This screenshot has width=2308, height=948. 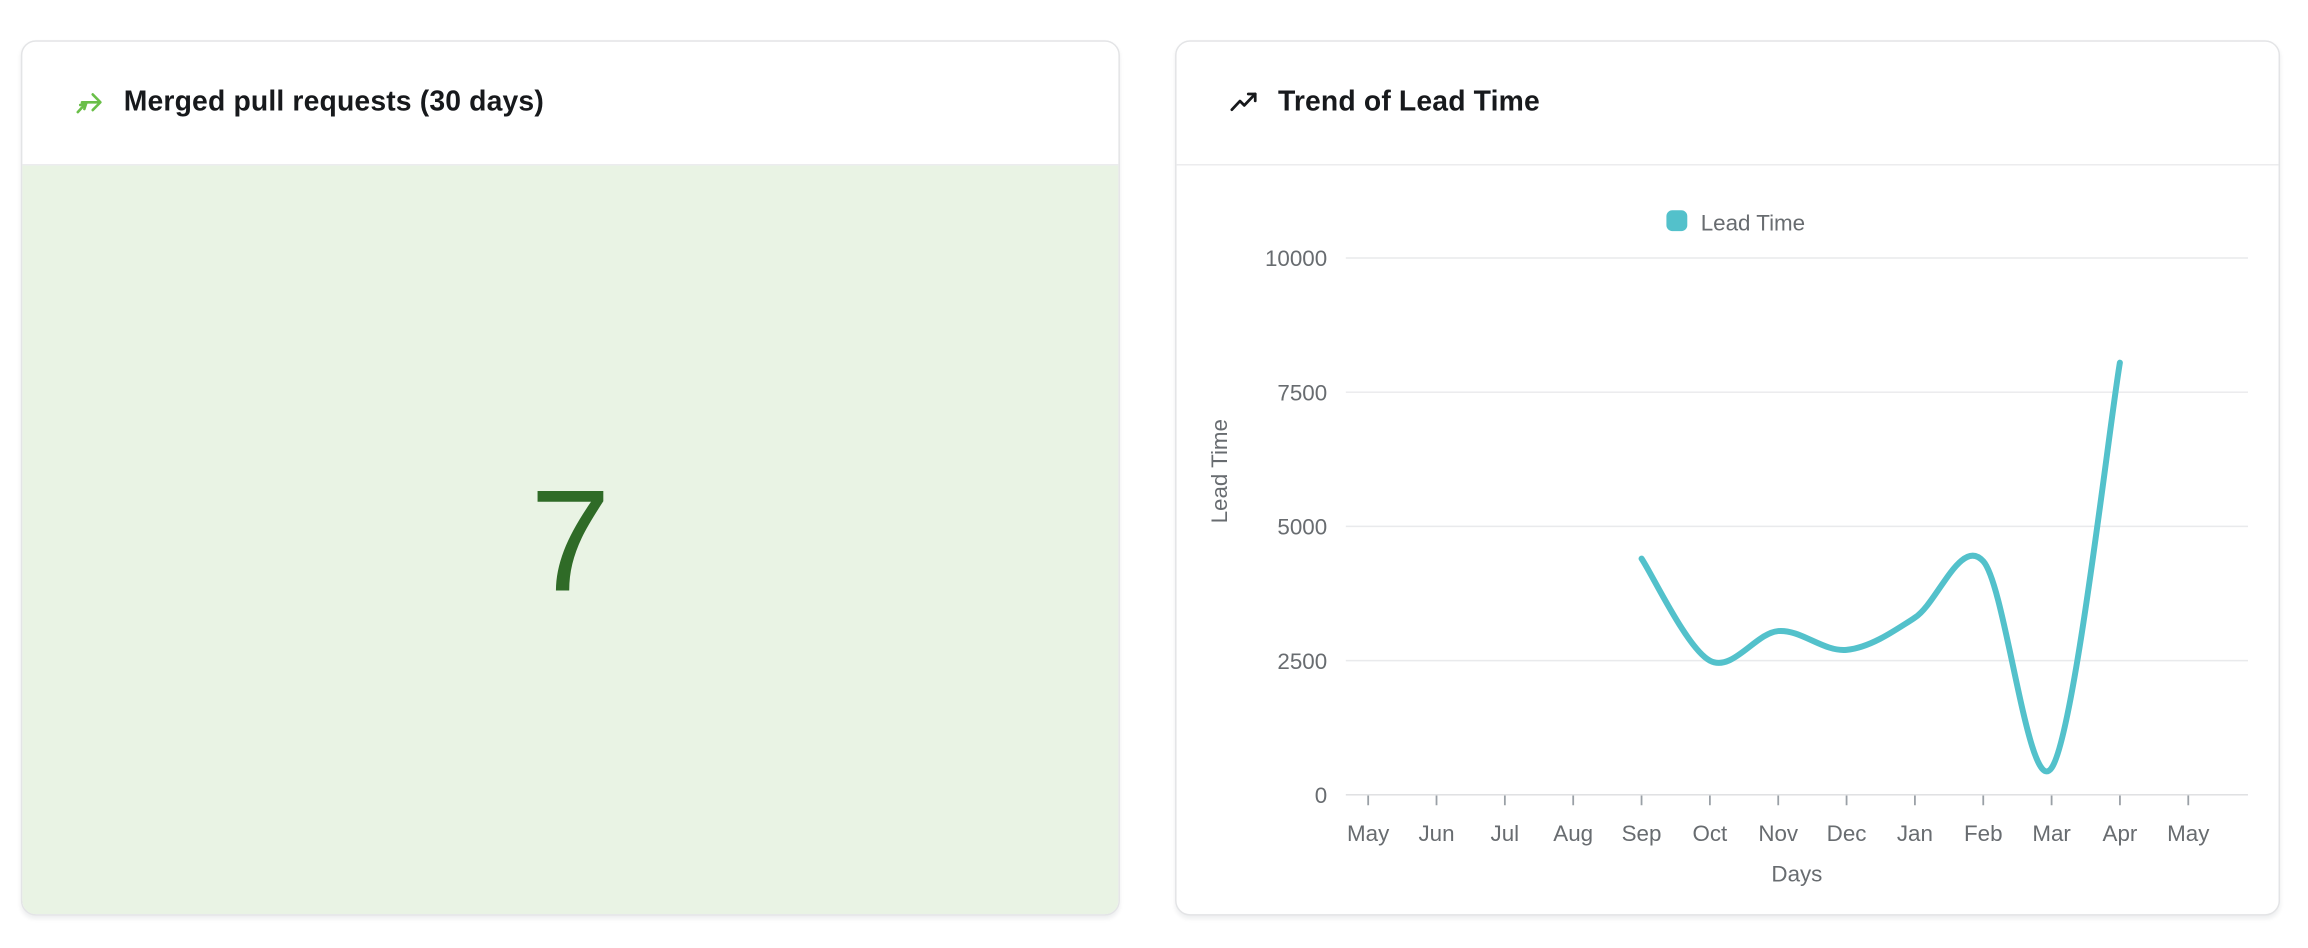 I want to click on merge-arrow-icon, so click(x=90, y=103).